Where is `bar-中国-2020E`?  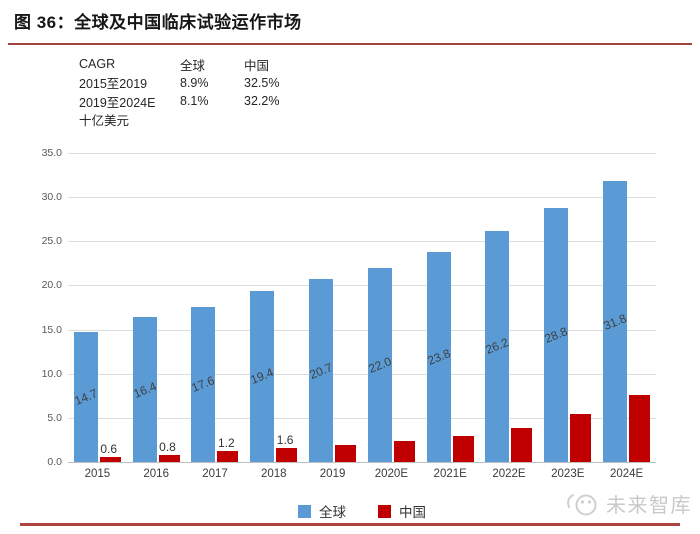
bar-中国-2020E is located at coordinates (404, 451).